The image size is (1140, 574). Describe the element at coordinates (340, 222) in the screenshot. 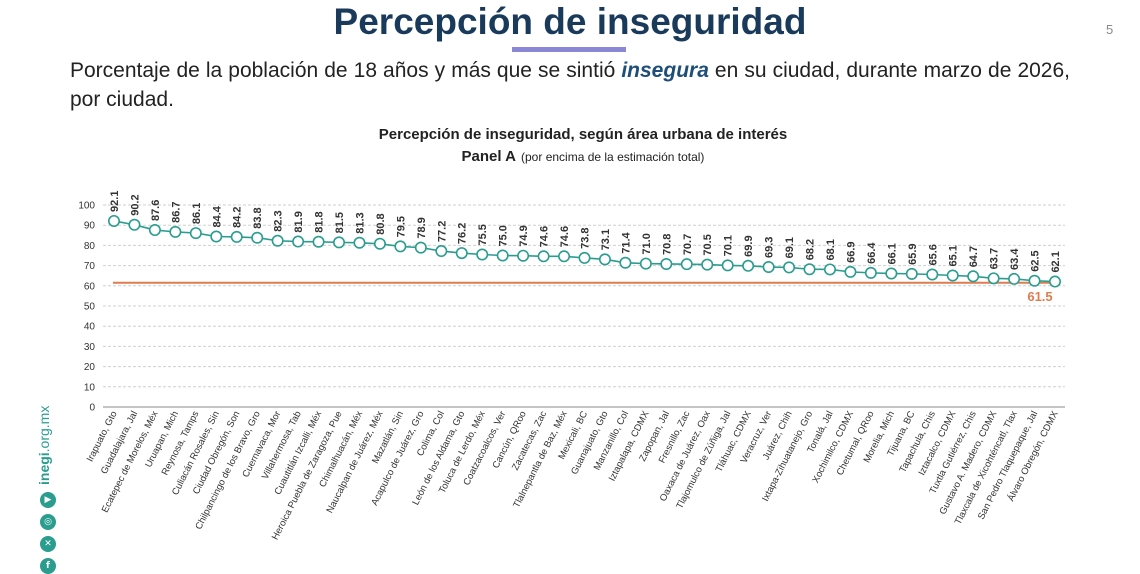

I see `data-label: 81.5` at that location.